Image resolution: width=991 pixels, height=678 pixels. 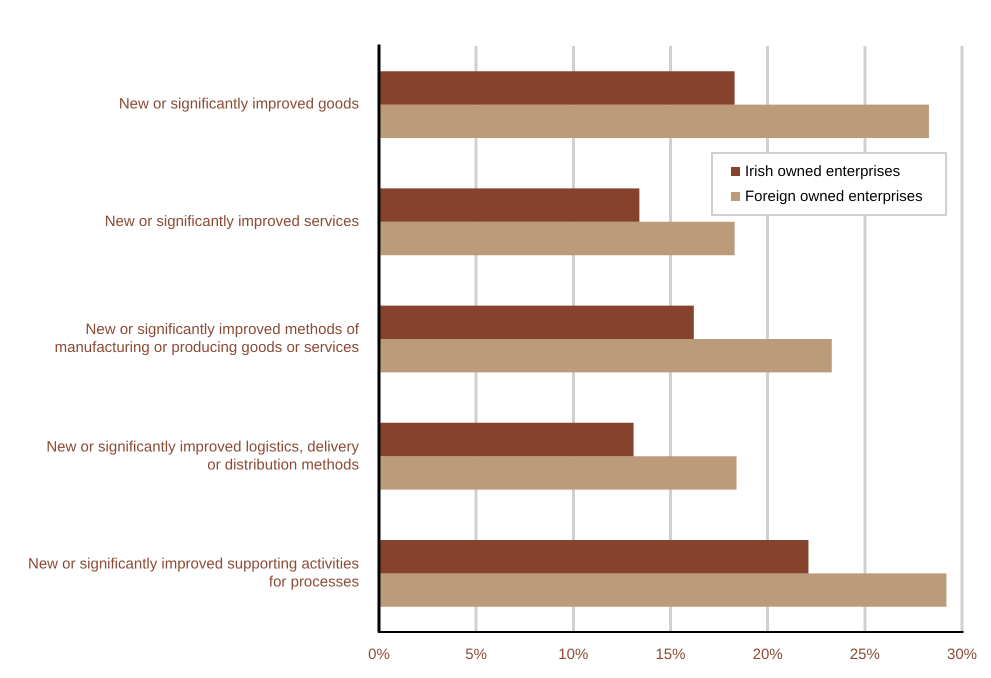 What do you see at coordinates (207, 338) in the screenshot?
I see `y-tick-label: New or significantly improved methods of manufacturing or producing goods or services` at bounding box center [207, 338].